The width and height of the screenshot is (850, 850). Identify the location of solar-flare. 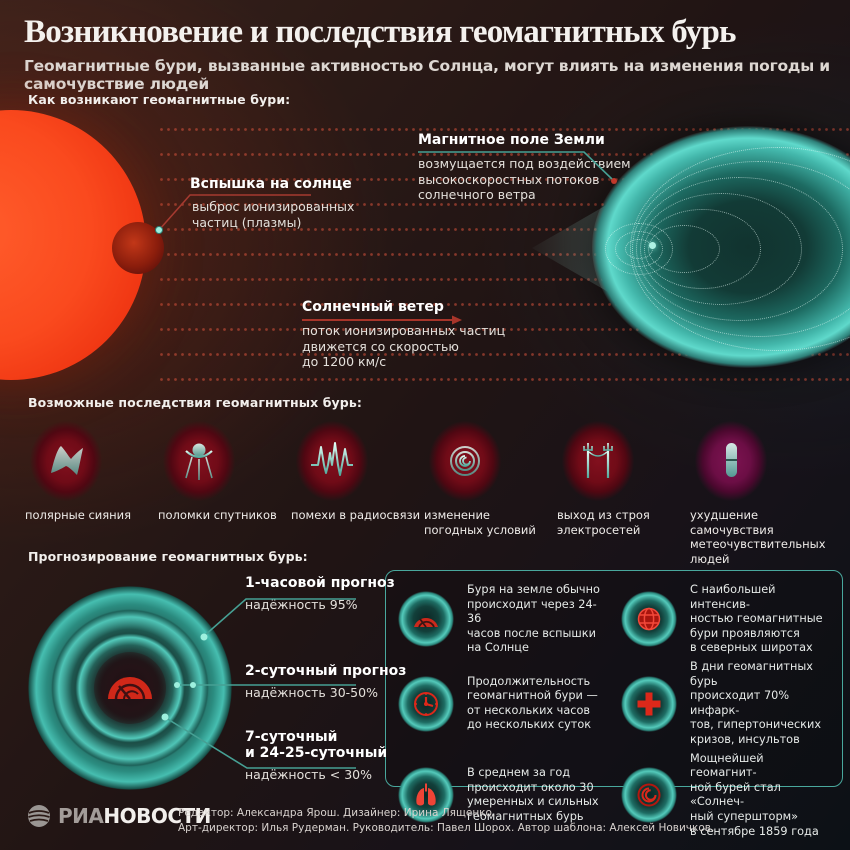
(138, 248).